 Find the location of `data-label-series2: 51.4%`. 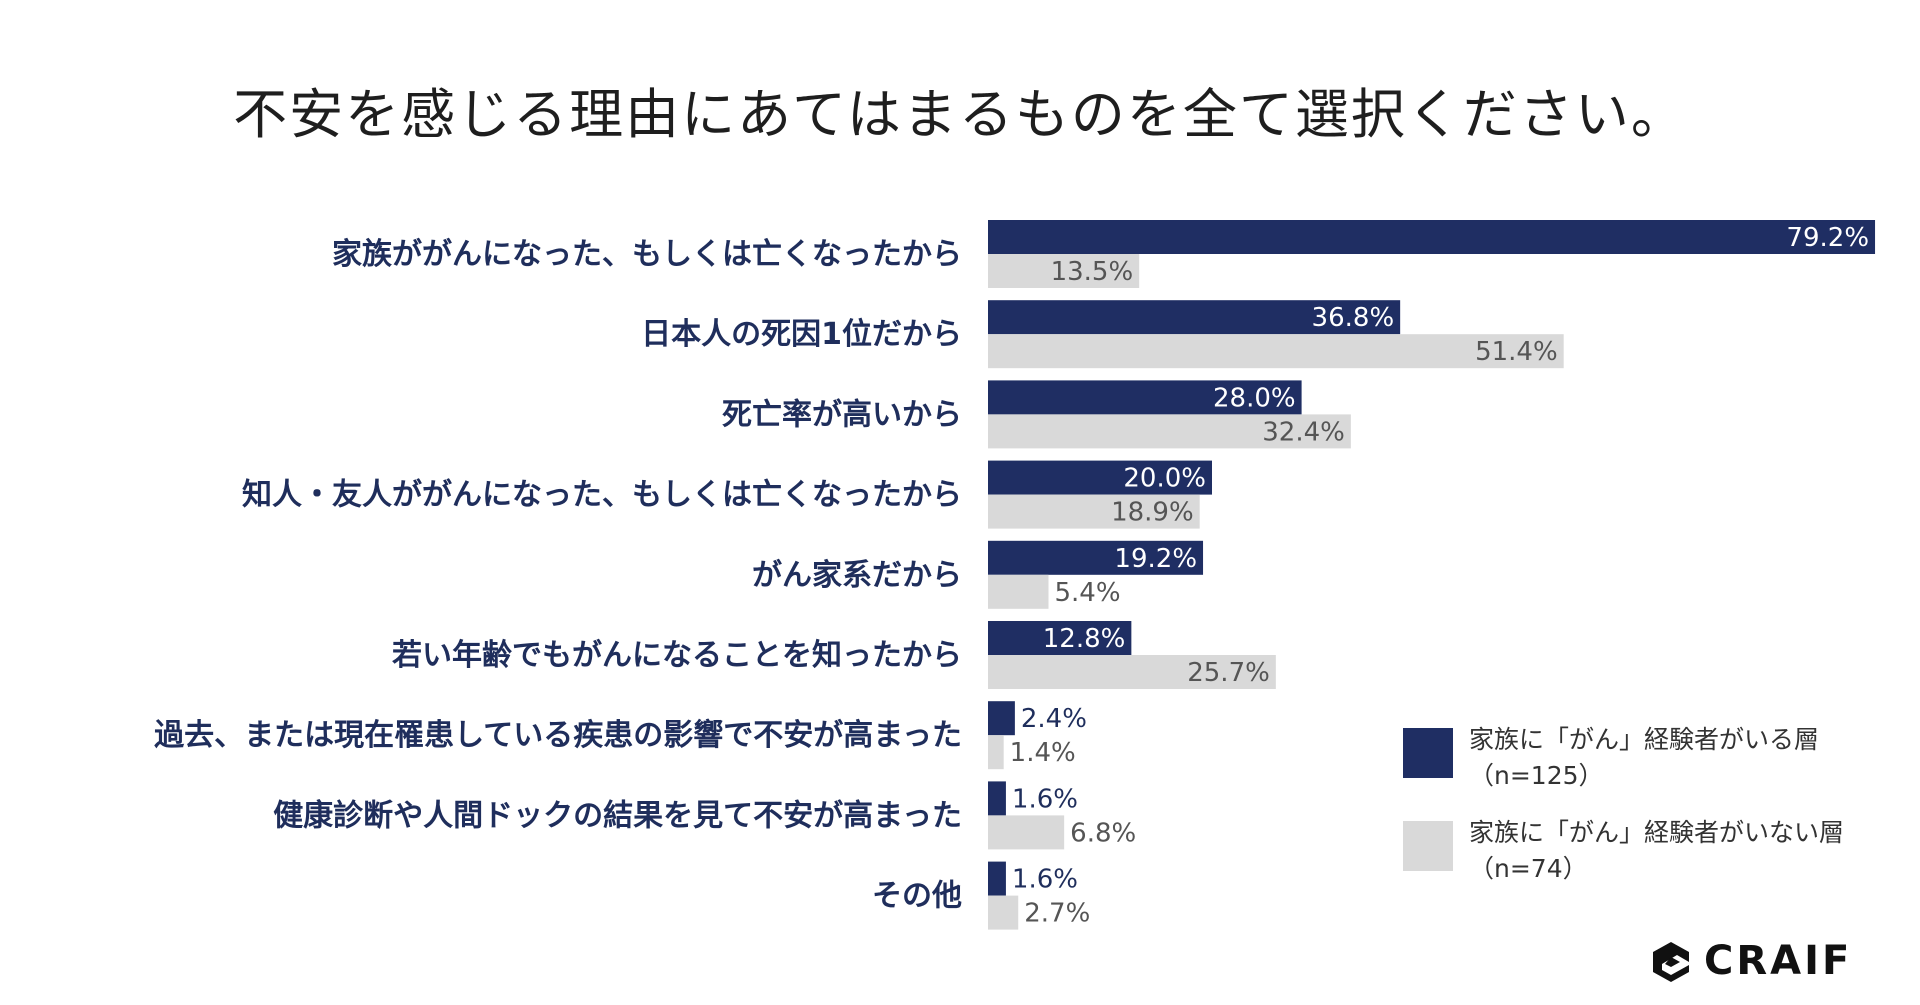

data-label-series2: 51.4% is located at coordinates (1516, 352).